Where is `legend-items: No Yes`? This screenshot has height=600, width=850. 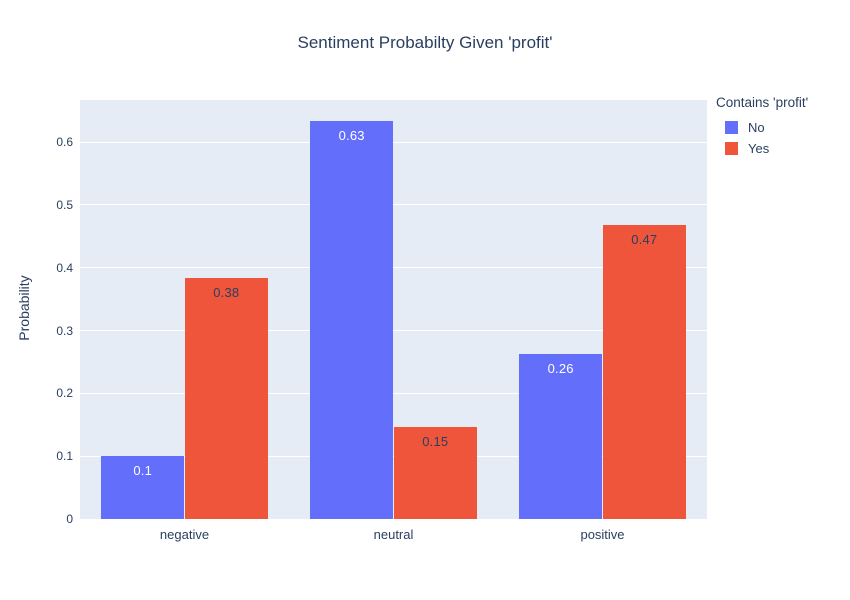
legend-items: No Yes is located at coordinates (762, 138).